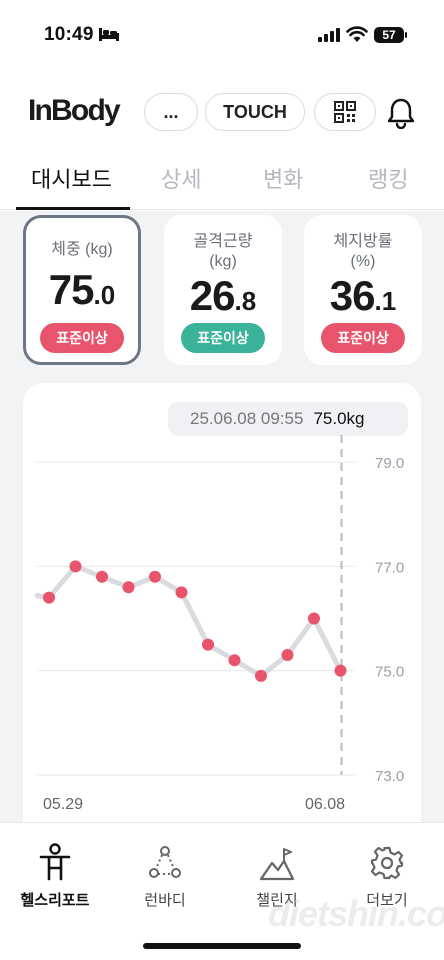 The width and height of the screenshot is (444, 960). I want to click on nav-more: 더보기, so click(387, 875).